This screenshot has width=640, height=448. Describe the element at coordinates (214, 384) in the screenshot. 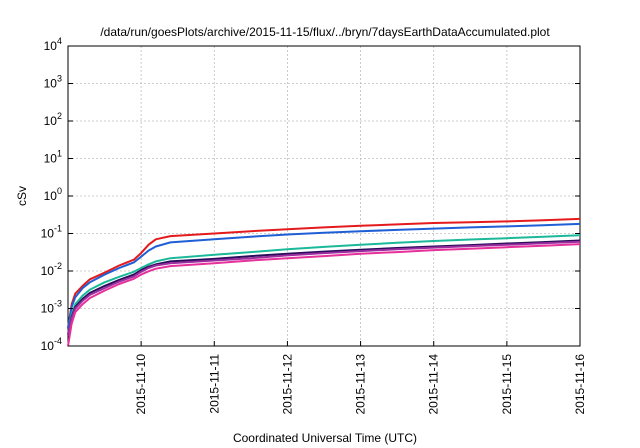

I see `x-tick-label: 2015-11-11` at that location.